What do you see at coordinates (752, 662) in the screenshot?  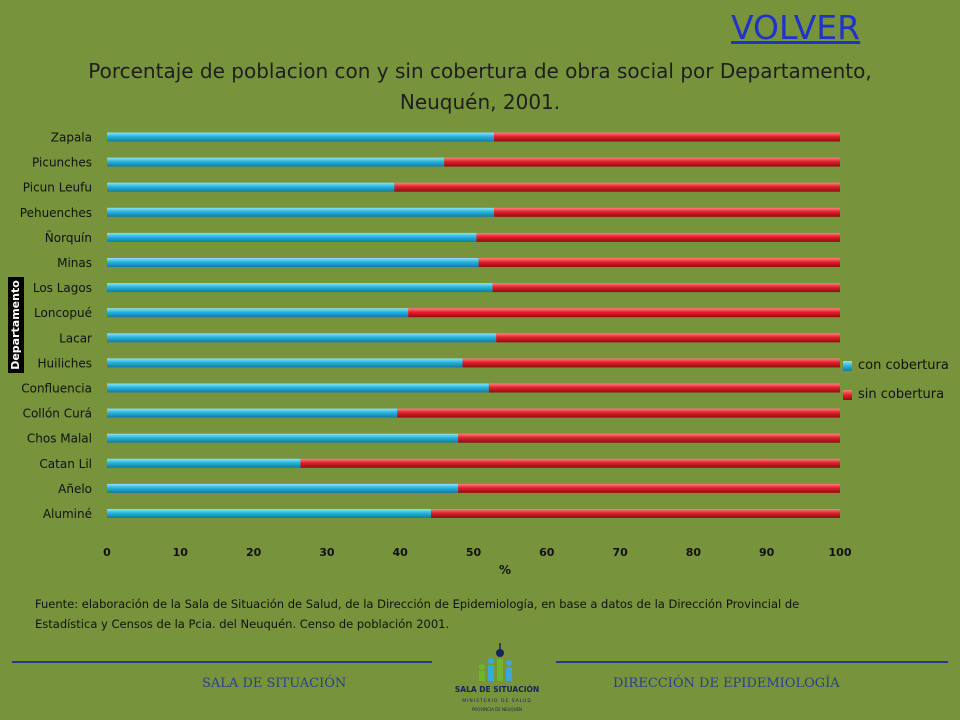 I see `footer-divider-right` at bounding box center [752, 662].